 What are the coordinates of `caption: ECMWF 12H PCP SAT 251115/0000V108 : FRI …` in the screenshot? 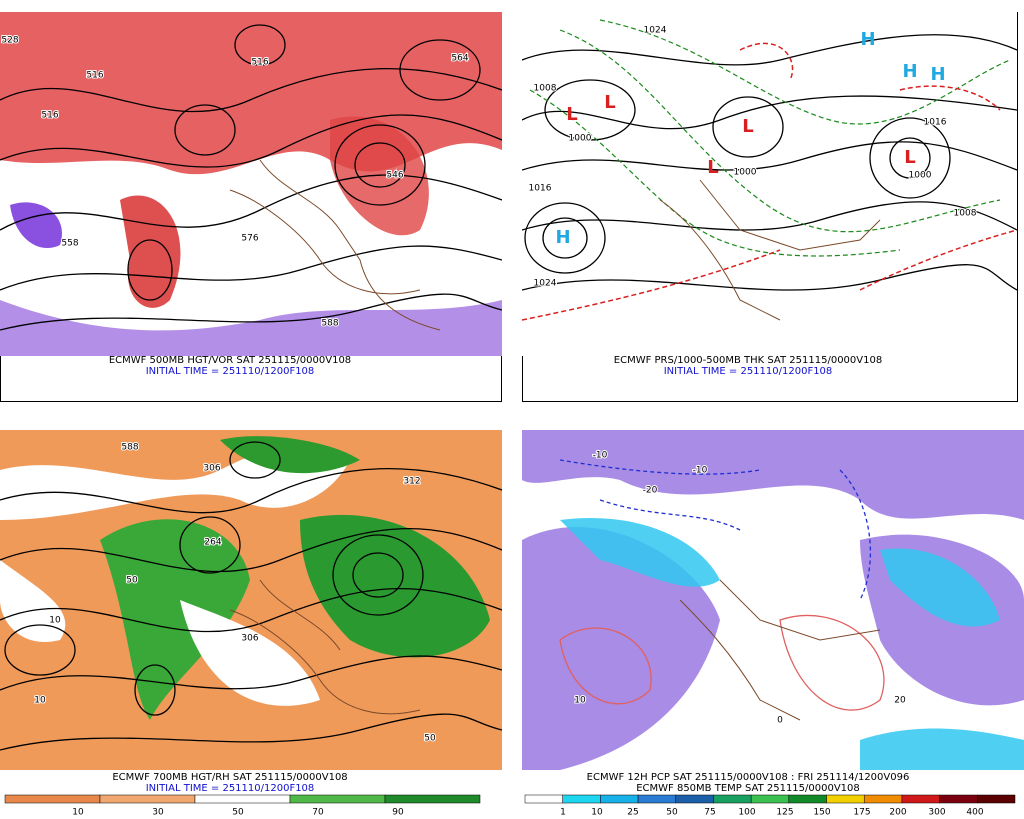 It's located at (748, 777).